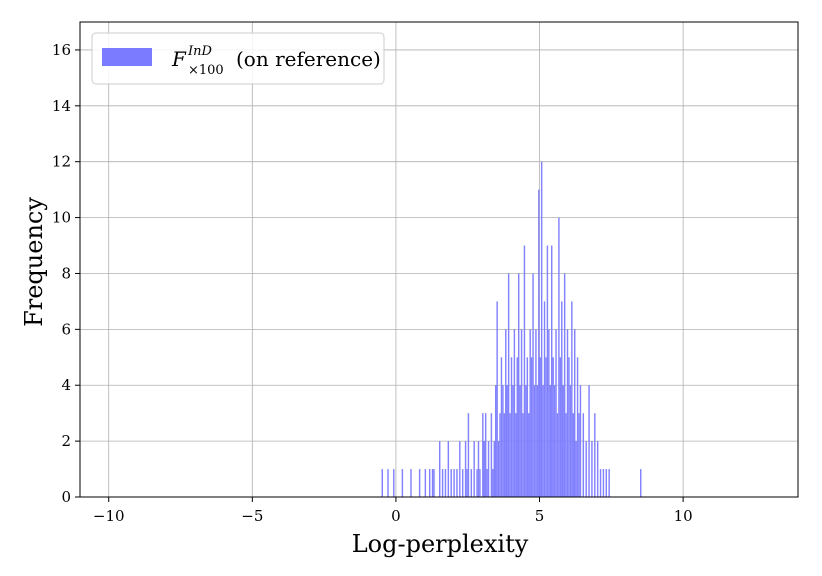 This screenshot has height=576, width=822. Describe the element at coordinates (109, 516) in the screenshot. I see `x-tick-label: −10` at that location.